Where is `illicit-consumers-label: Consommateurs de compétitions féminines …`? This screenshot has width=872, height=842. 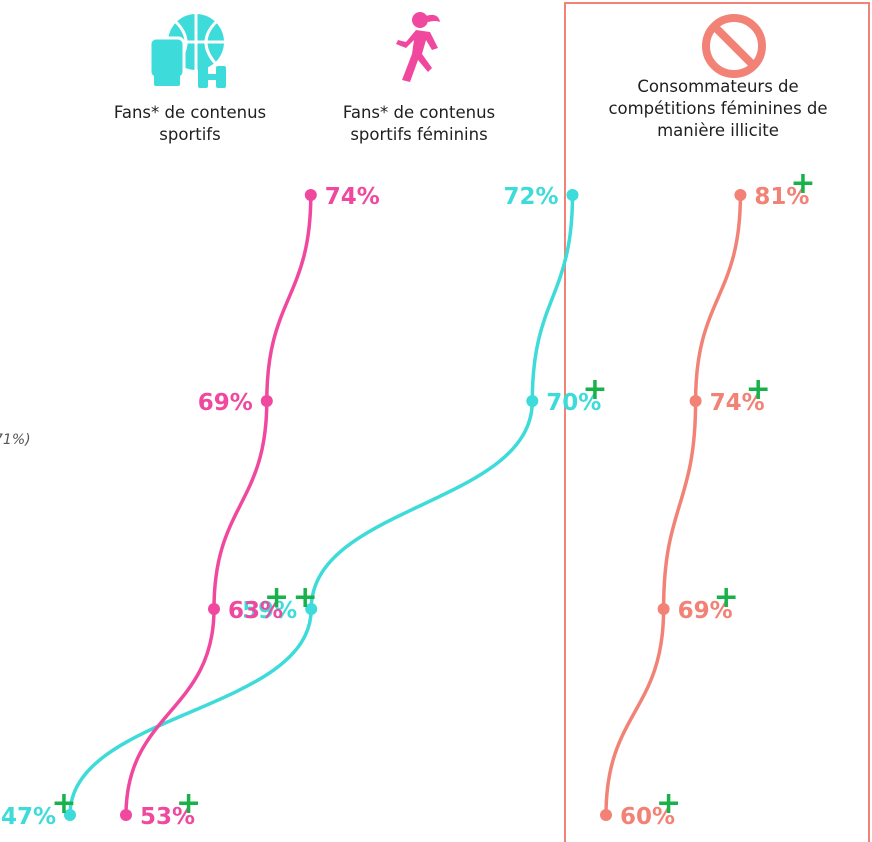 illicit-consumers-label: Consommateurs de compétitions féminines … is located at coordinates (718, 108).